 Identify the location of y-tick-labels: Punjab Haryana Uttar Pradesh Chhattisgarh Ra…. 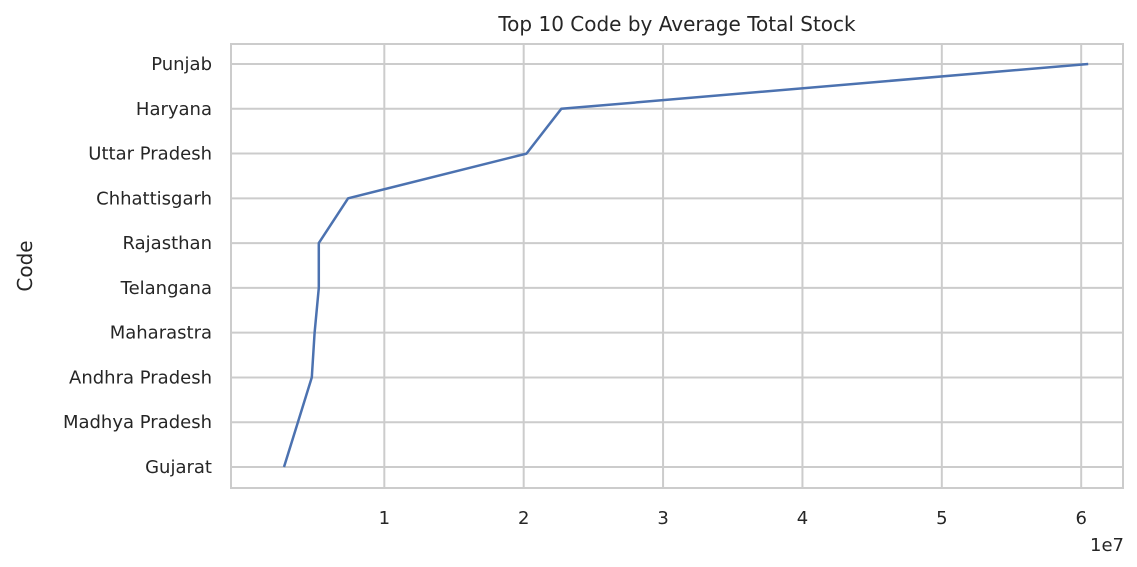
(137, 266).